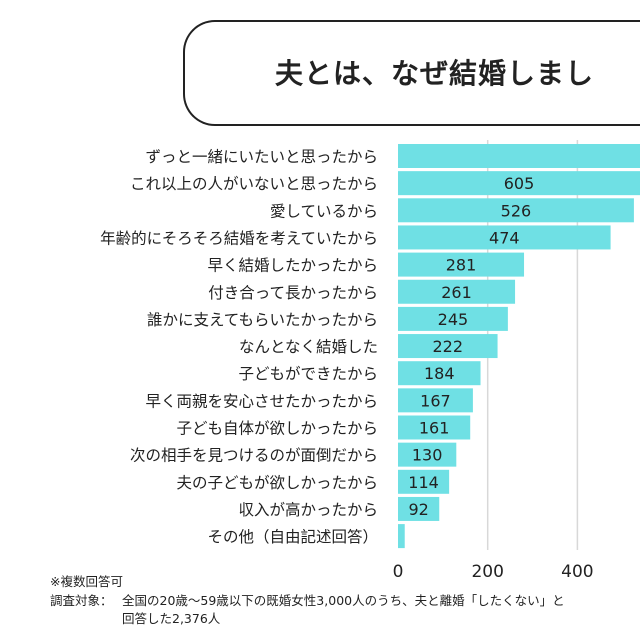 The height and width of the screenshot is (640, 640). I want to click on value-label: 281, so click(461, 265).